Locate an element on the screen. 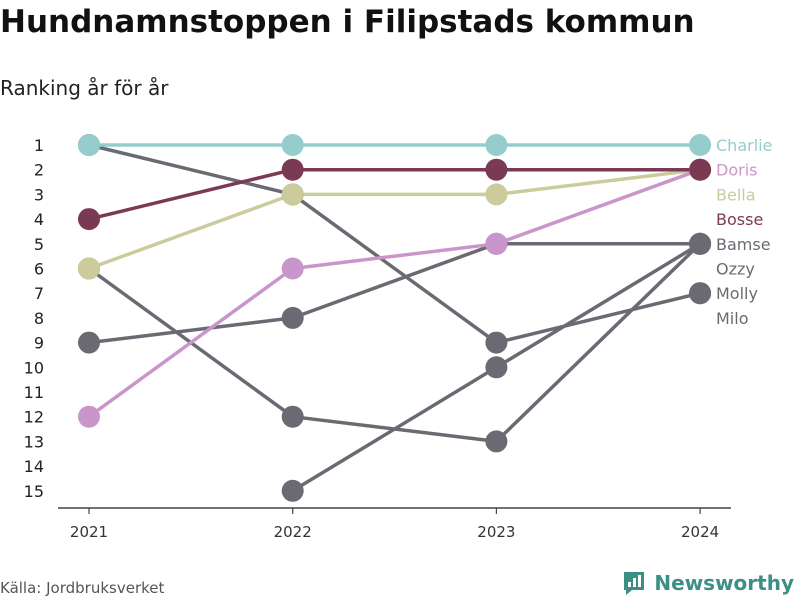 The width and height of the screenshot is (800, 600). y-tick-label: 3 is located at coordinates (39, 194).